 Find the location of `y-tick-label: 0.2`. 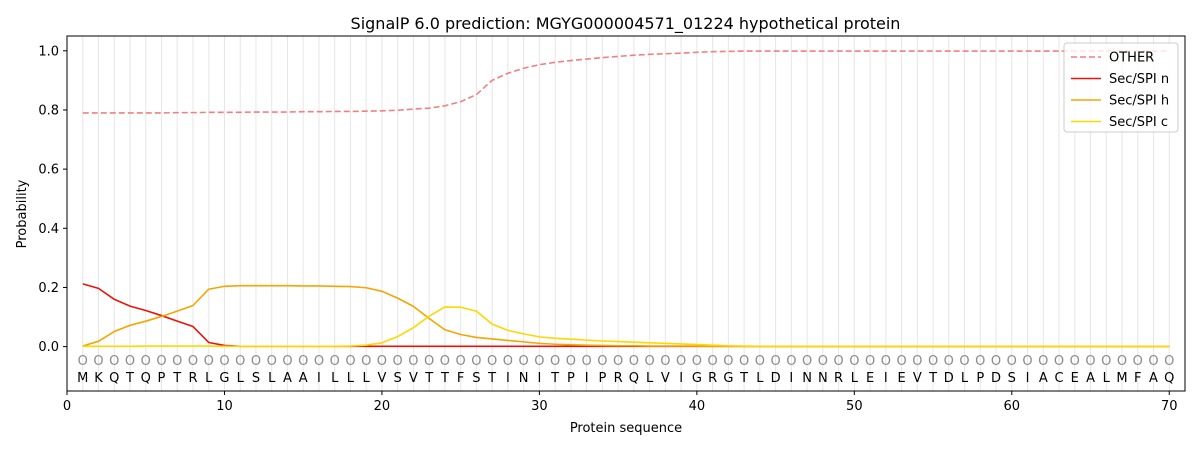

y-tick-label: 0.2 is located at coordinates (48, 288).